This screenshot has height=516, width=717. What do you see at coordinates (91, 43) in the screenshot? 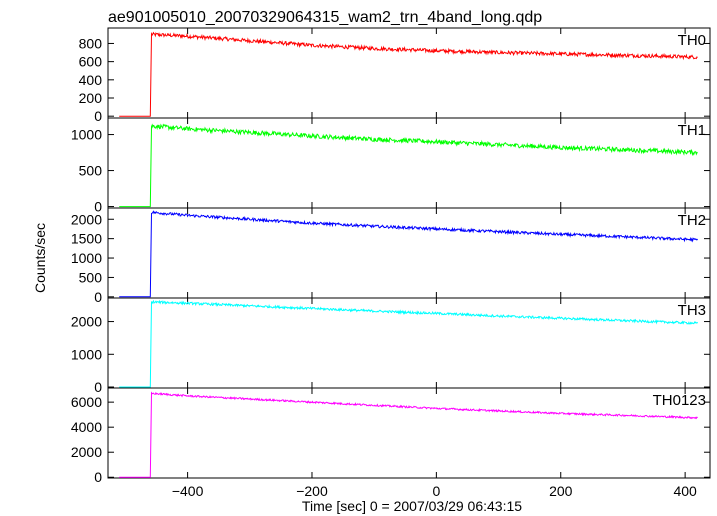
I see `y-tick-label: 800` at bounding box center [91, 43].